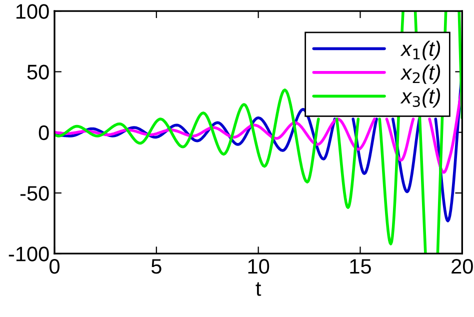  Describe the element at coordinates (420, 74) in the screenshot. I see `legend-label: x$_{2}$(t)` at that location.